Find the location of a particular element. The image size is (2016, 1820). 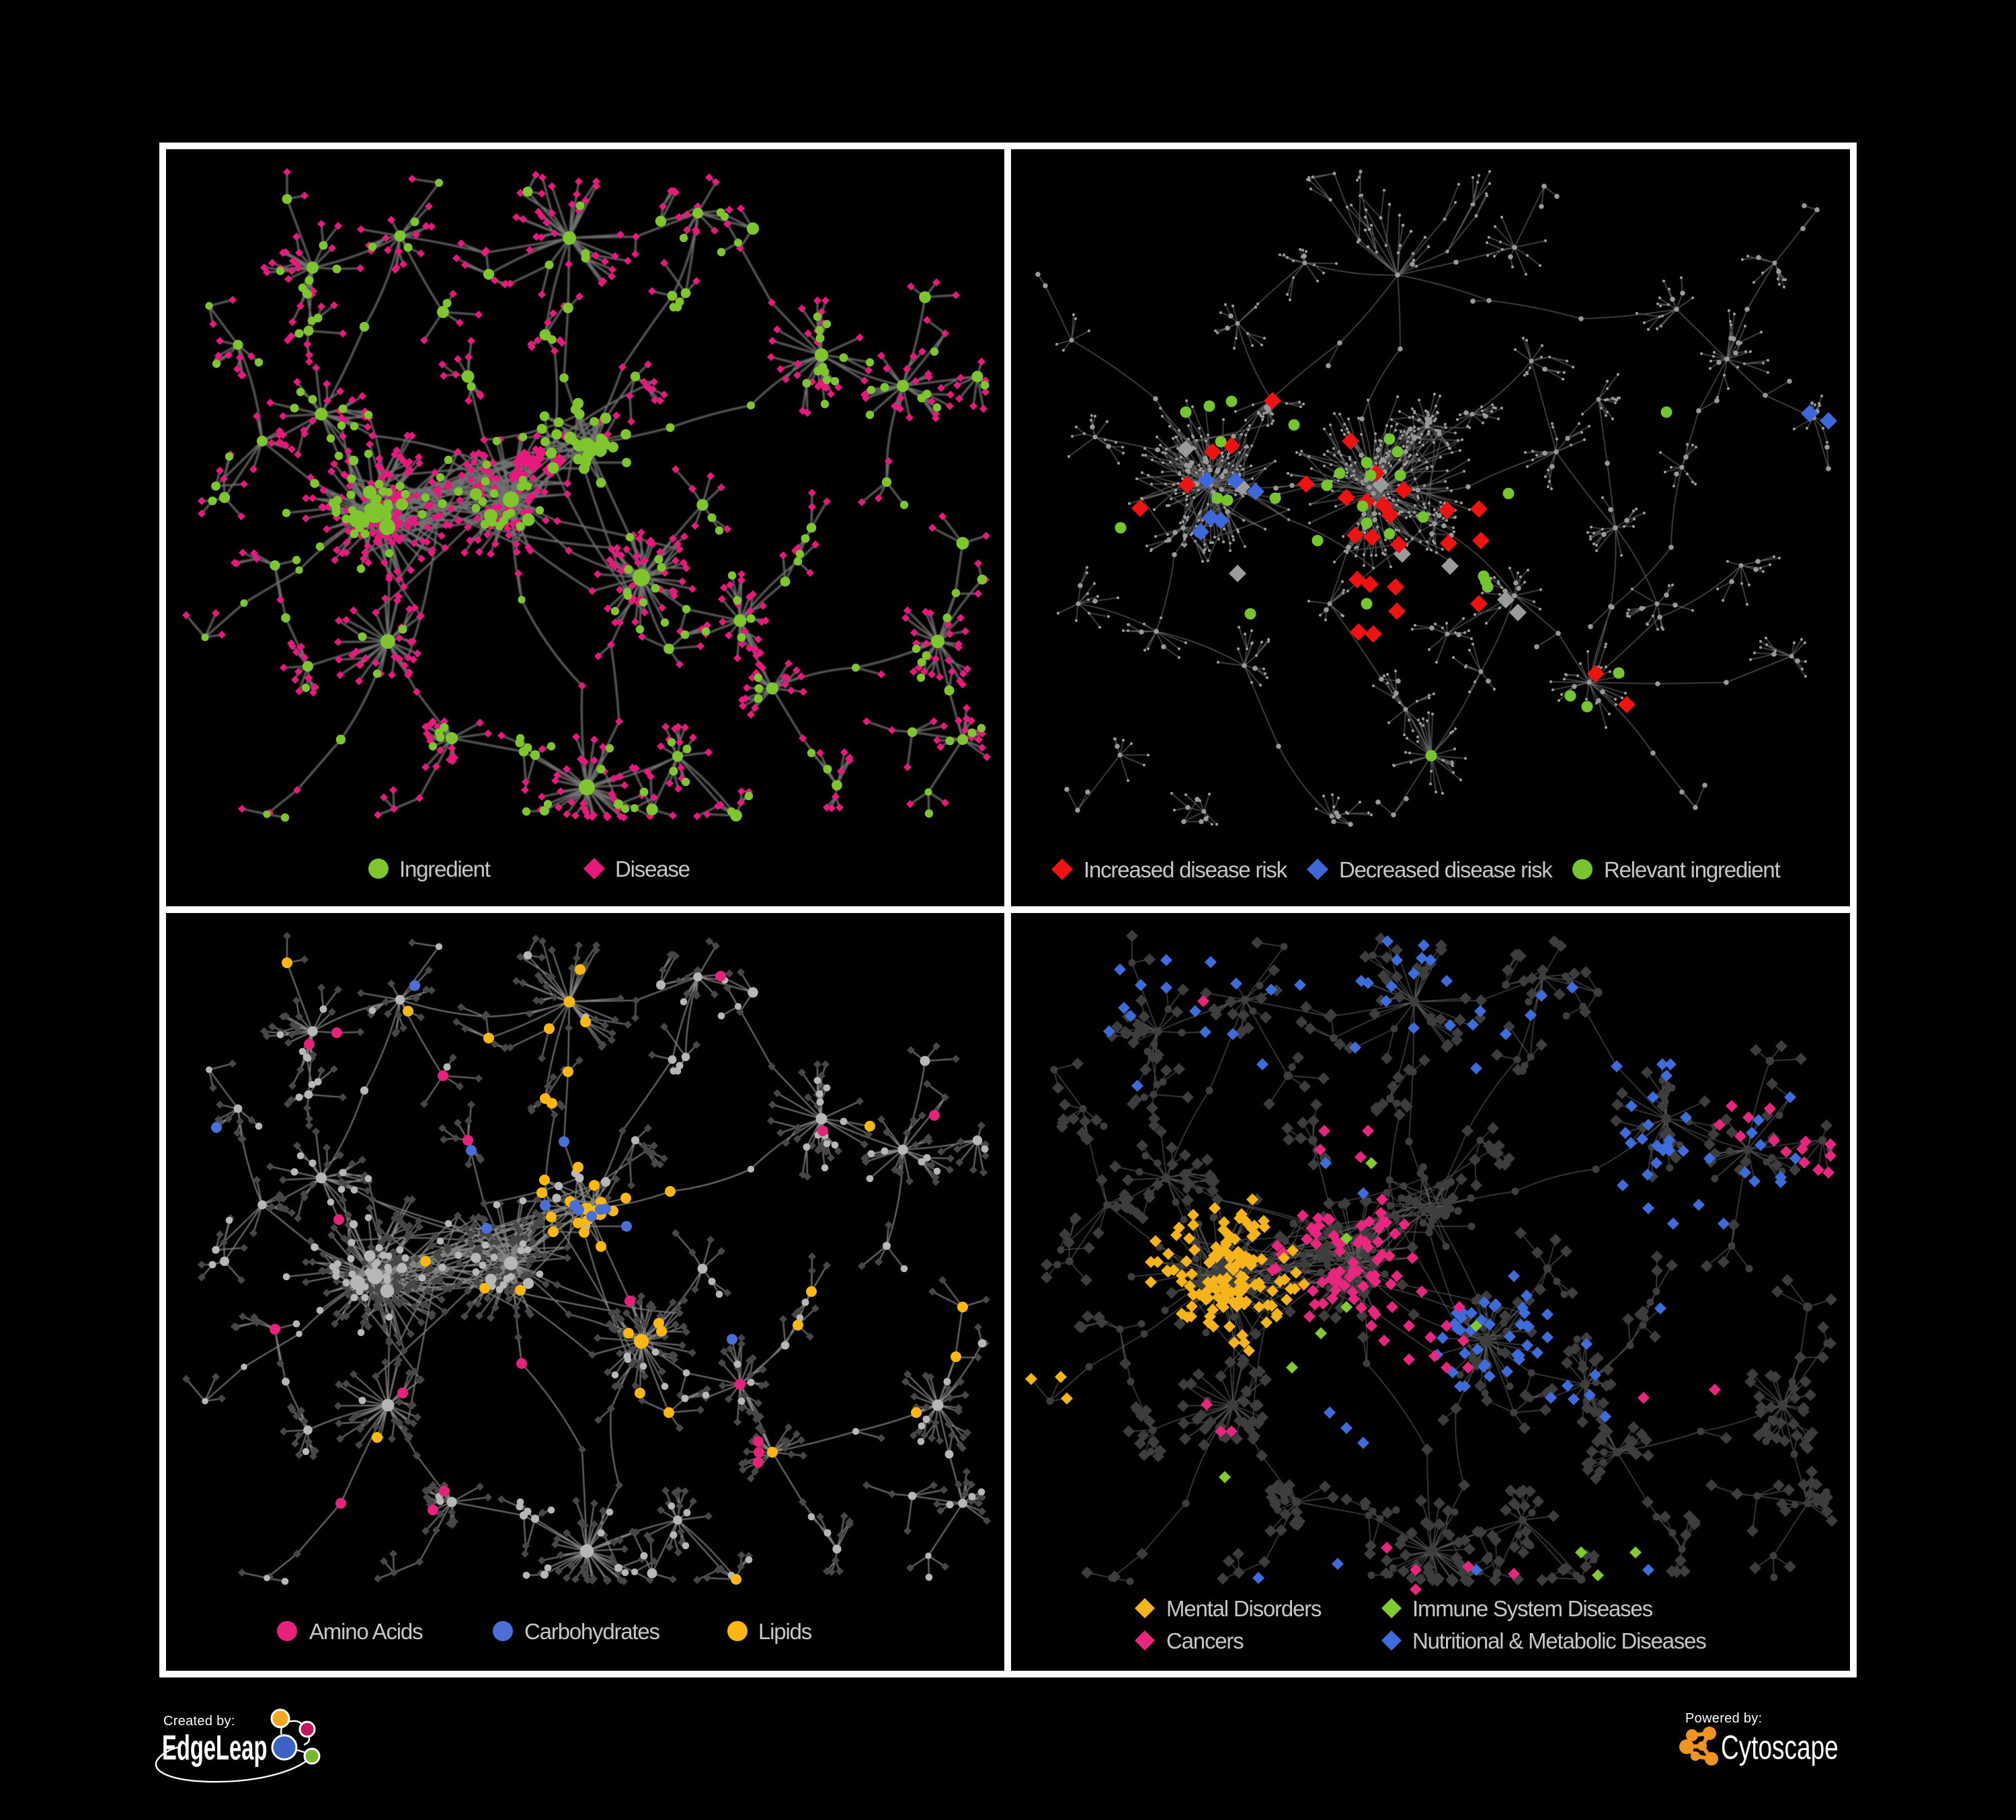

svg-text: Powered by: is located at coordinates (1723, 1718).